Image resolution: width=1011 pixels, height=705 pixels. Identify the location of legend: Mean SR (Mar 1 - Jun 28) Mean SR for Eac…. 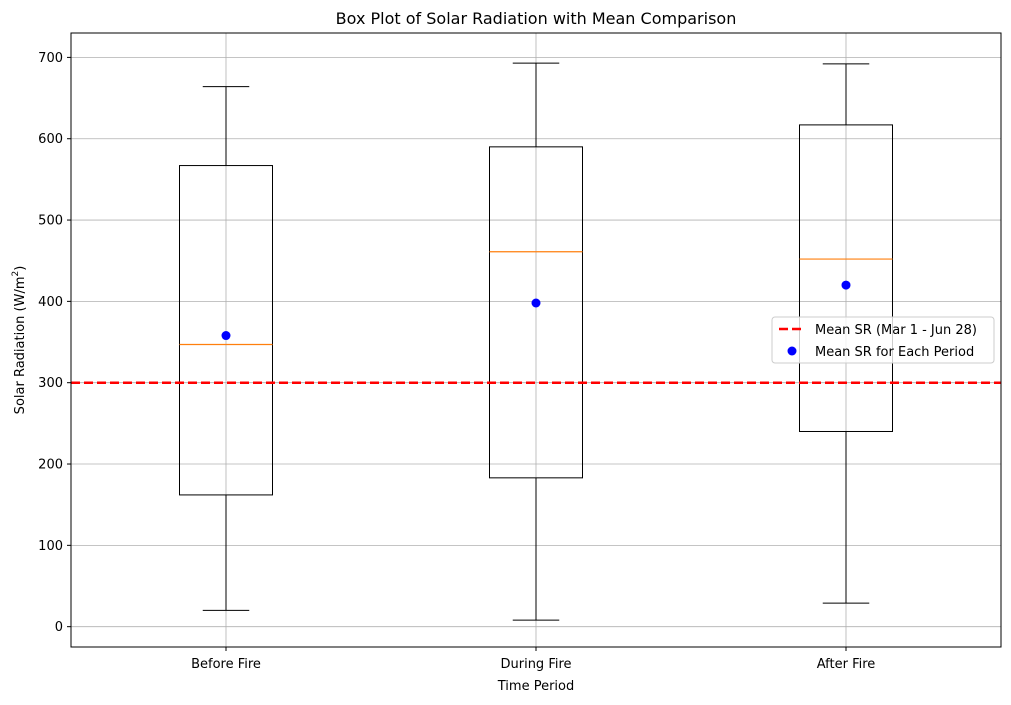
(883, 340).